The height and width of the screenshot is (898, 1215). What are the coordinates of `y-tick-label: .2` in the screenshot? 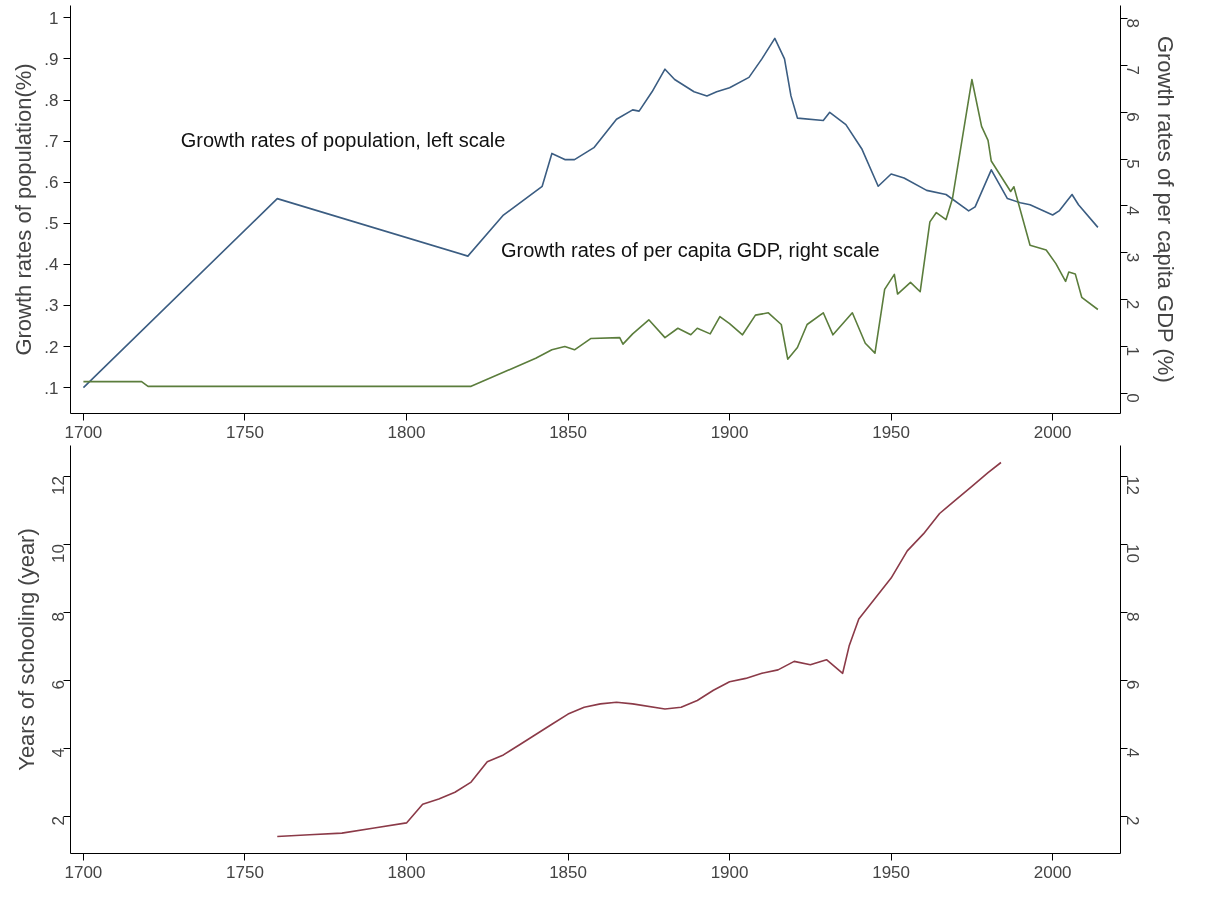 It's located at (51, 347).